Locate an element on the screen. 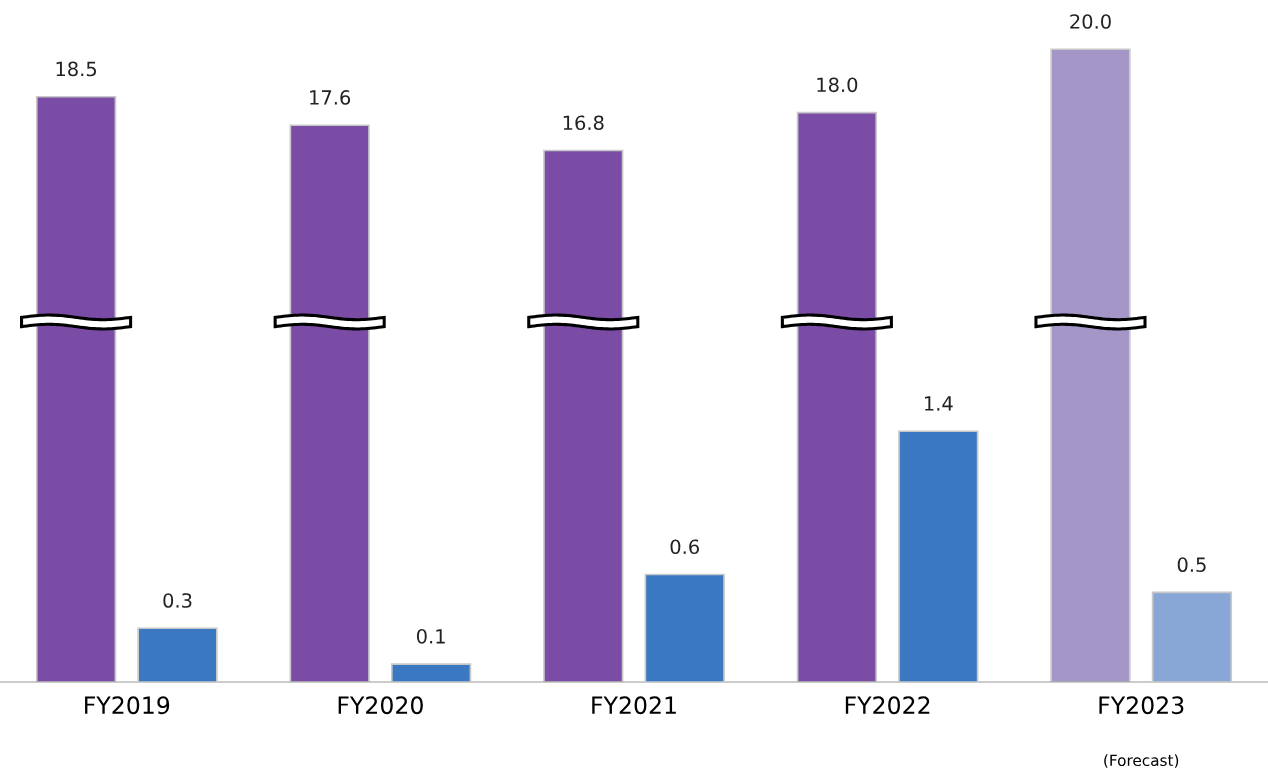 This screenshot has width=1268, height=771. x-tick-label: FY2019 is located at coordinates (127, 705).